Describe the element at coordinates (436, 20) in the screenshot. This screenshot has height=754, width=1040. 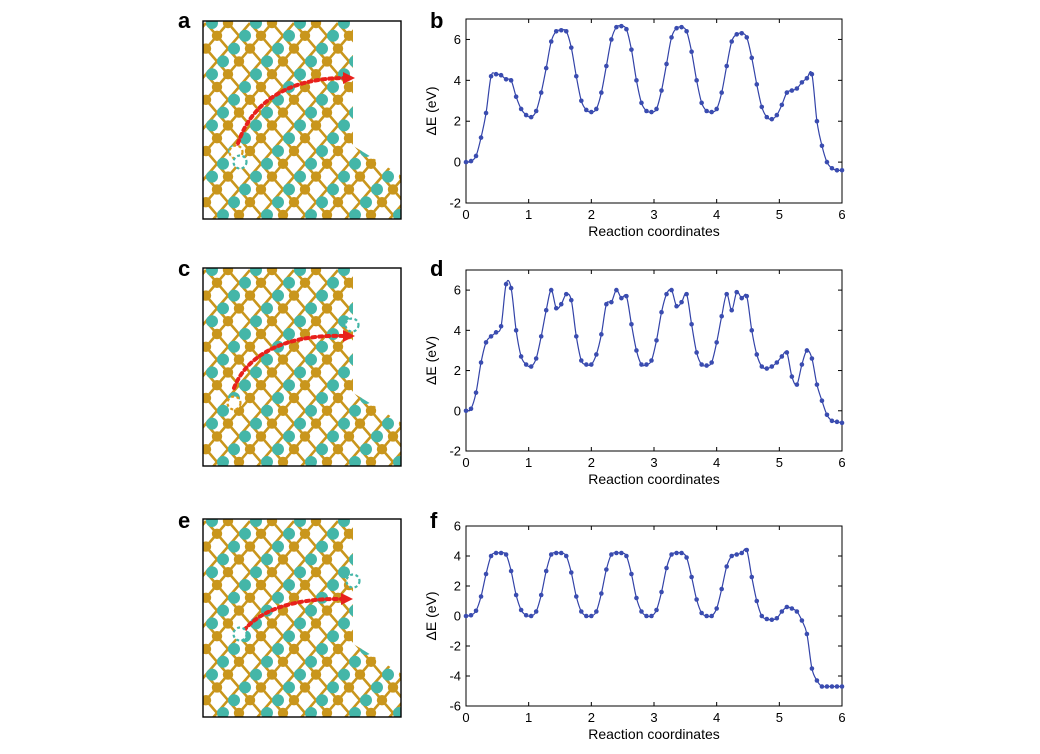
I see `panel-label-b: b` at that location.